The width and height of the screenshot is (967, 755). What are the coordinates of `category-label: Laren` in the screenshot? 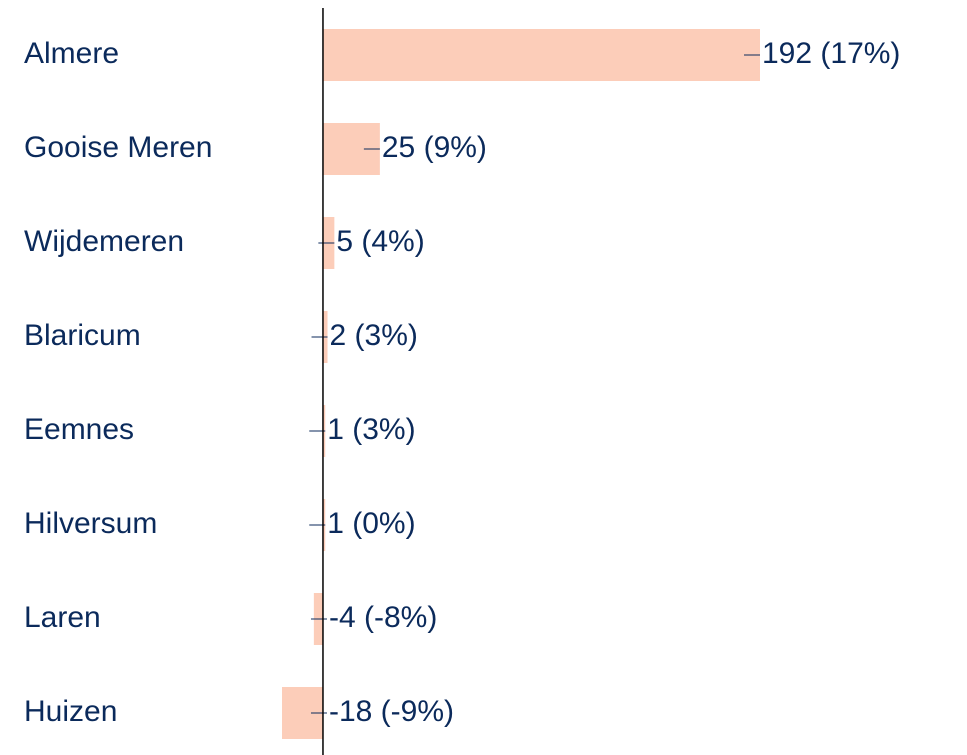 It's located at (62, 617).